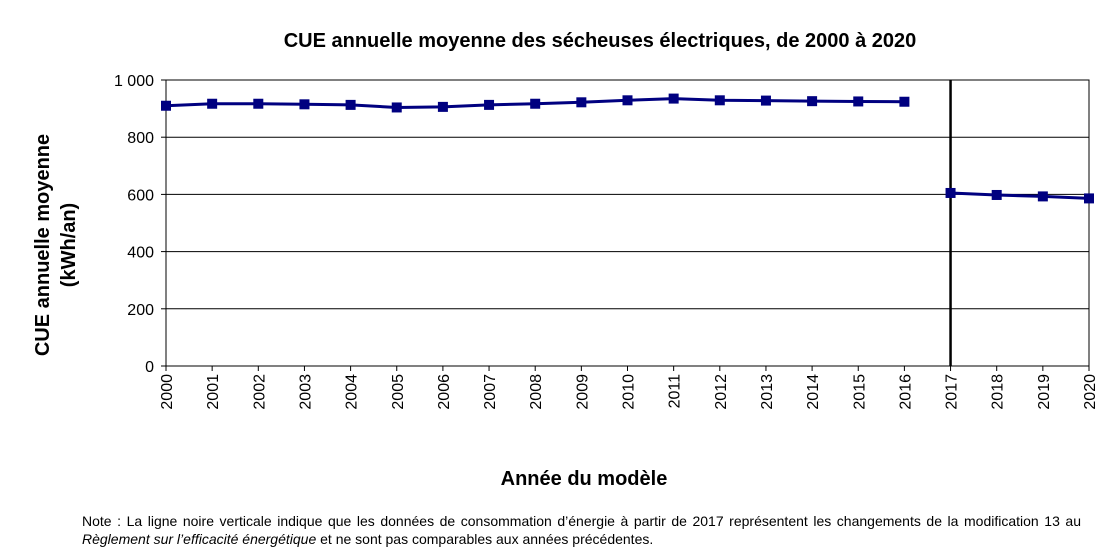  I want to click on x-tick-label: 2016, so click(905, 392).